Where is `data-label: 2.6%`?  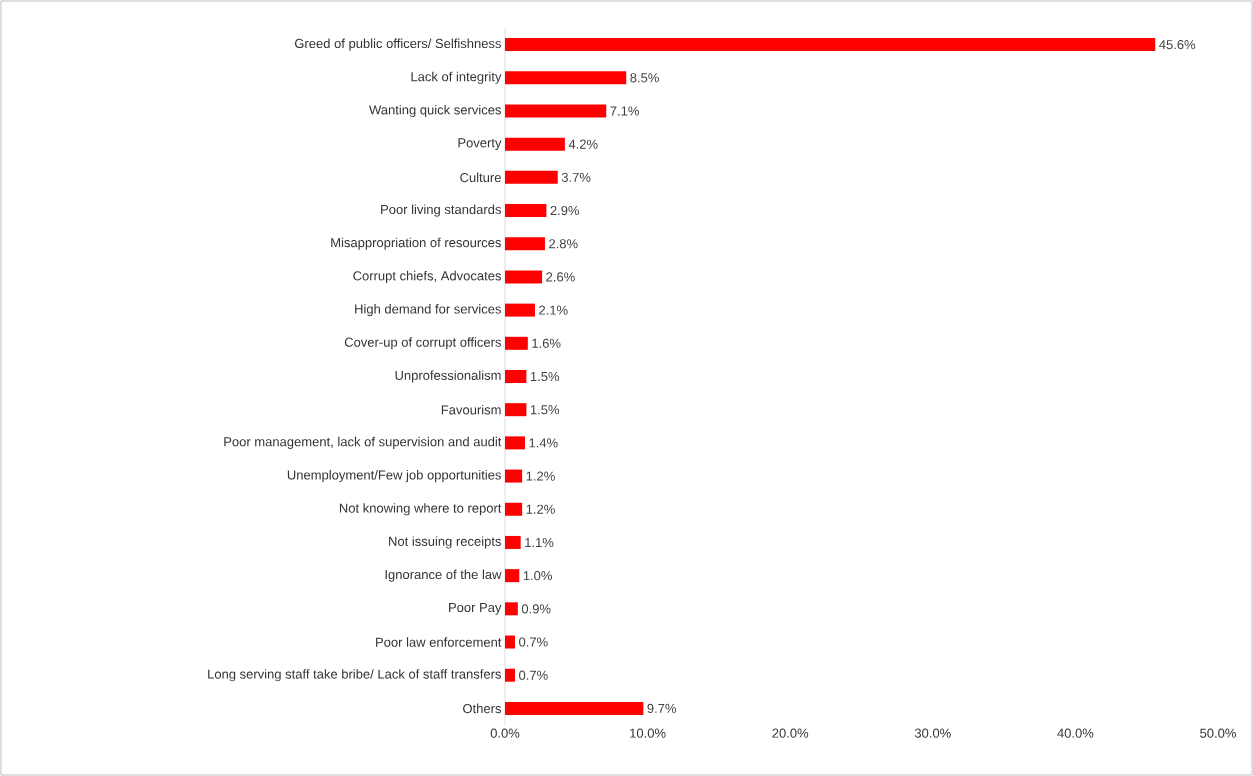
data-label: 2.6% is located at coordinates (560, 277).